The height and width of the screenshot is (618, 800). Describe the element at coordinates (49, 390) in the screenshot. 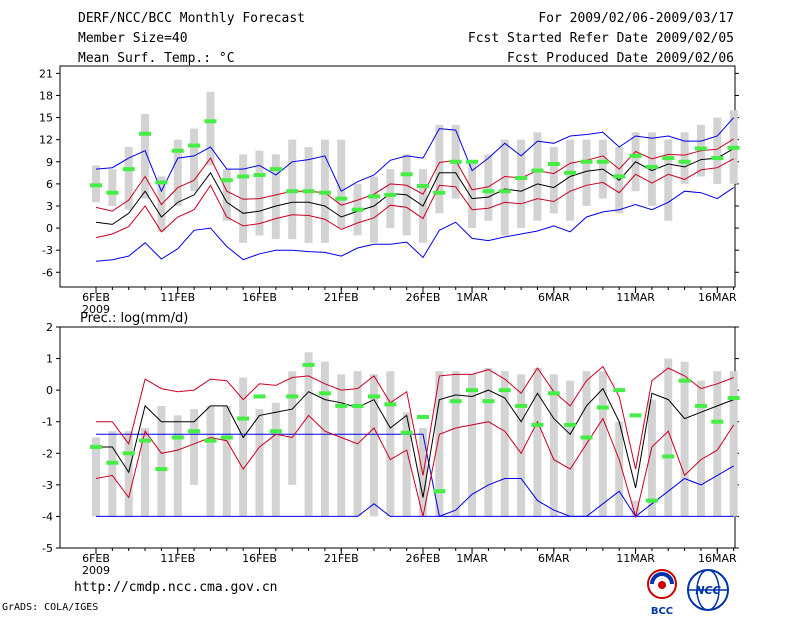

I see `y-tick-label: 0` at that location.